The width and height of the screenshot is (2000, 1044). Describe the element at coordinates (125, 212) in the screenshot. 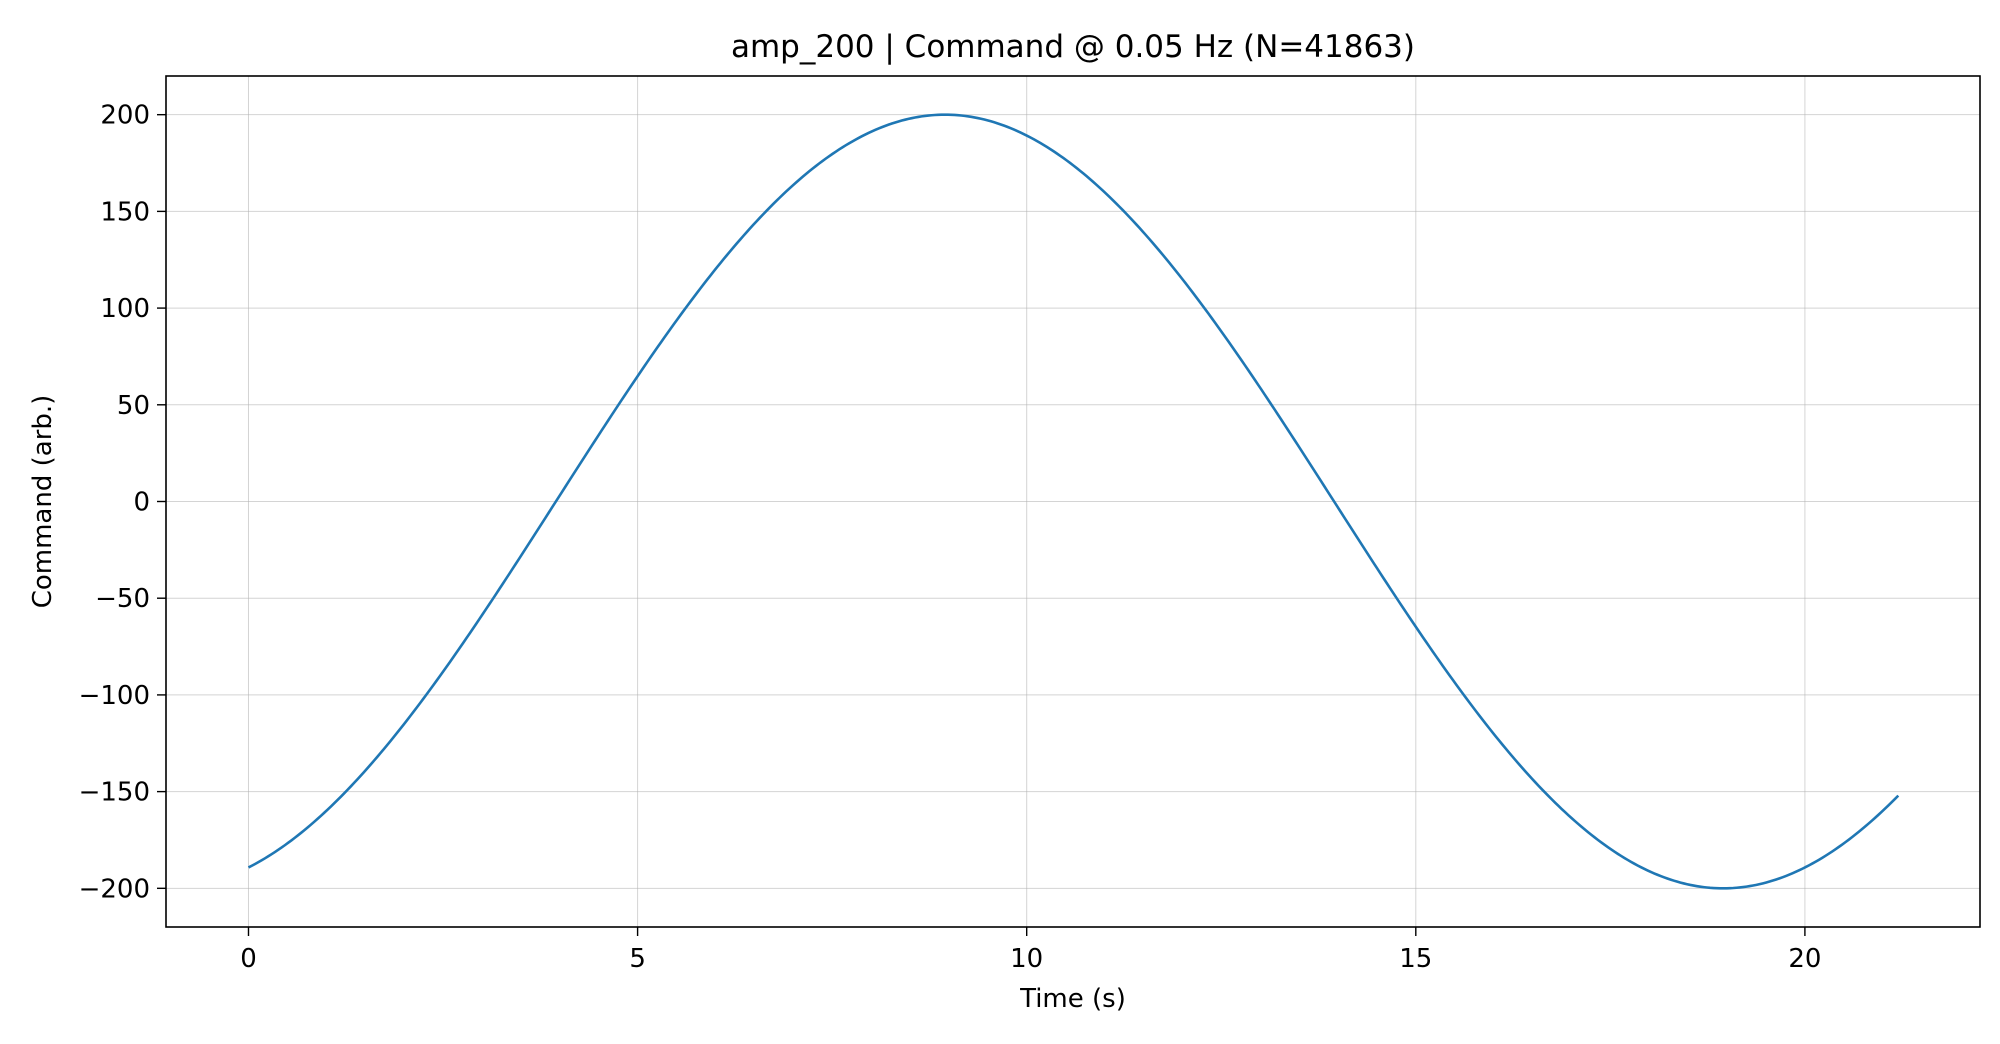

I see `y-tick-label: 150` at that location.